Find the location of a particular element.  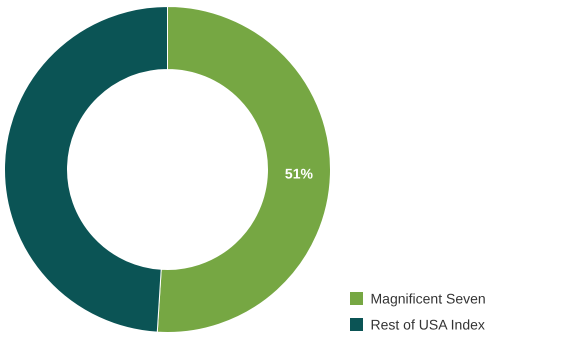

data-label: 51% is located at coordinates (299, 174).